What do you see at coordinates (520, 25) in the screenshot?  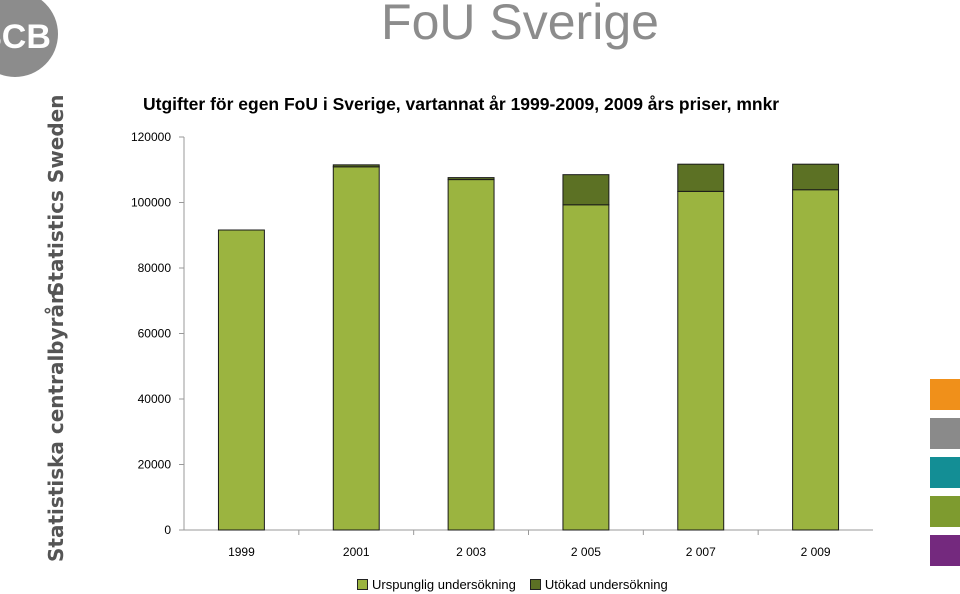 I see `page-title: FoU Sverige` at bounding box center [520, 25].